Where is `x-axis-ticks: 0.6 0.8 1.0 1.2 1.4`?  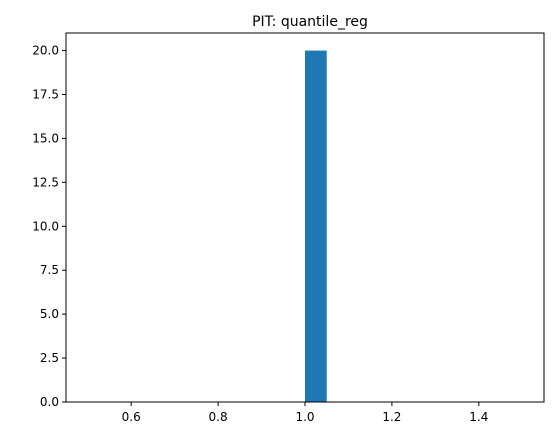 x-axis-ticks: 0.6 0.8 1.0 1.2 1.4 is located at coordinates (305, 413).